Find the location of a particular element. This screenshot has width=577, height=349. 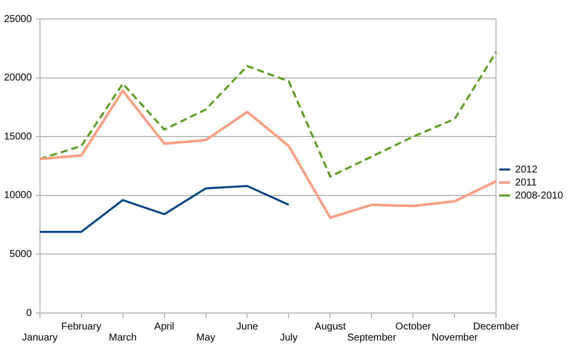

legend-label: 2012 is located at coordinates (526, 170).